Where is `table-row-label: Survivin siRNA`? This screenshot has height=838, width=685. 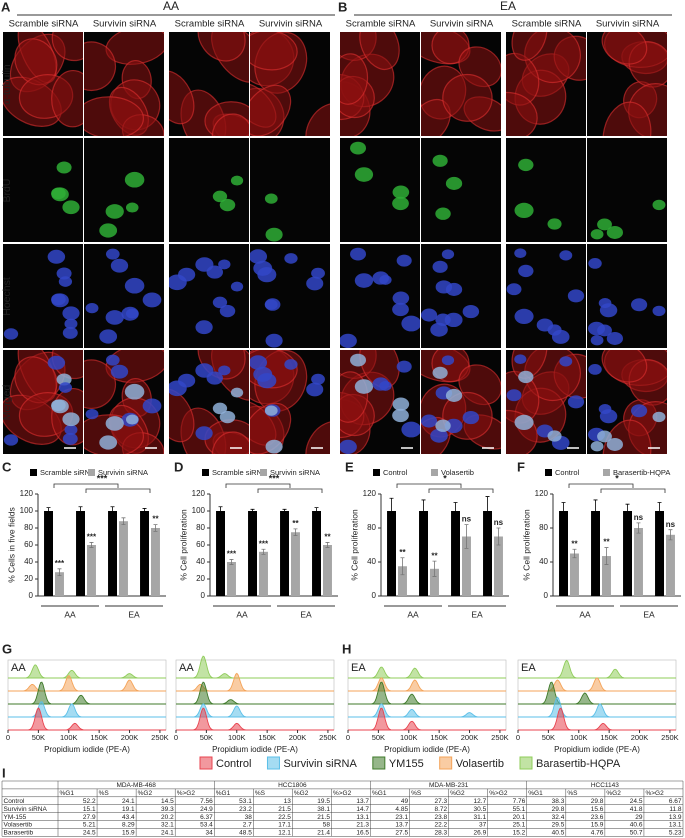 table-row-label: Survivin siRNA is located at coordinates (26, 809).